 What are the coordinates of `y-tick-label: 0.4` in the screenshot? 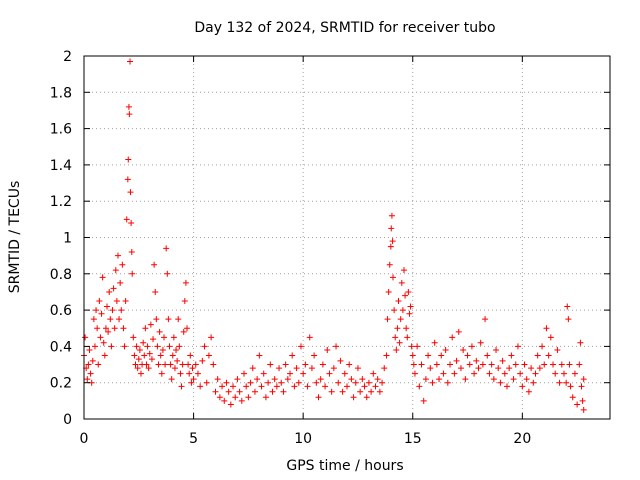 It's located at (61, 347).